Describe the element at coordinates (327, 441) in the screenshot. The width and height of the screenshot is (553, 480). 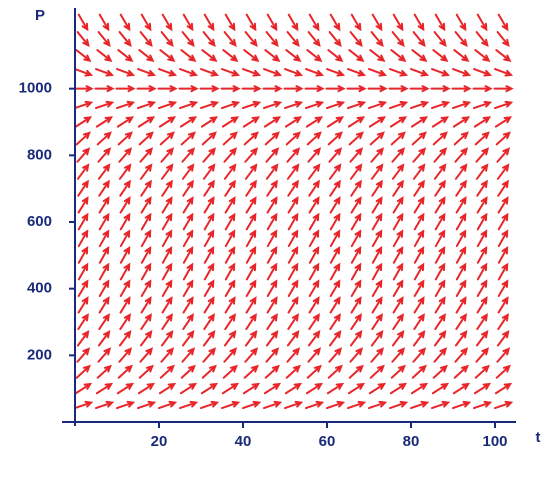
I see `x-tick-label: 60` at that location.